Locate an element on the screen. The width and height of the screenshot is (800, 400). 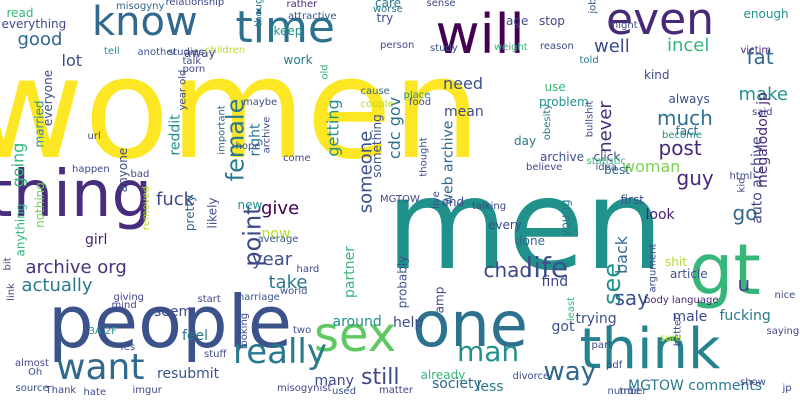
word-now: now is located at coordinates (276, 234).